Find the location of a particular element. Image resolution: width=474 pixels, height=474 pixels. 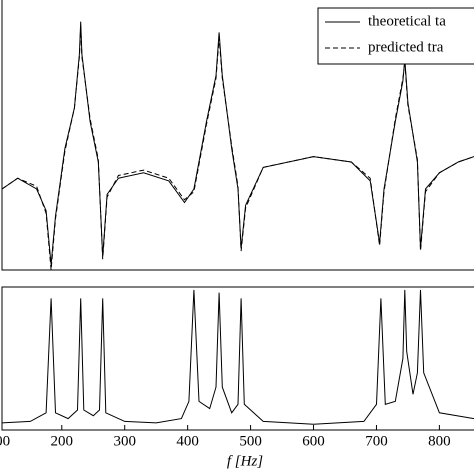

x-tick-label: 400 is located at coordinates (187, 441).